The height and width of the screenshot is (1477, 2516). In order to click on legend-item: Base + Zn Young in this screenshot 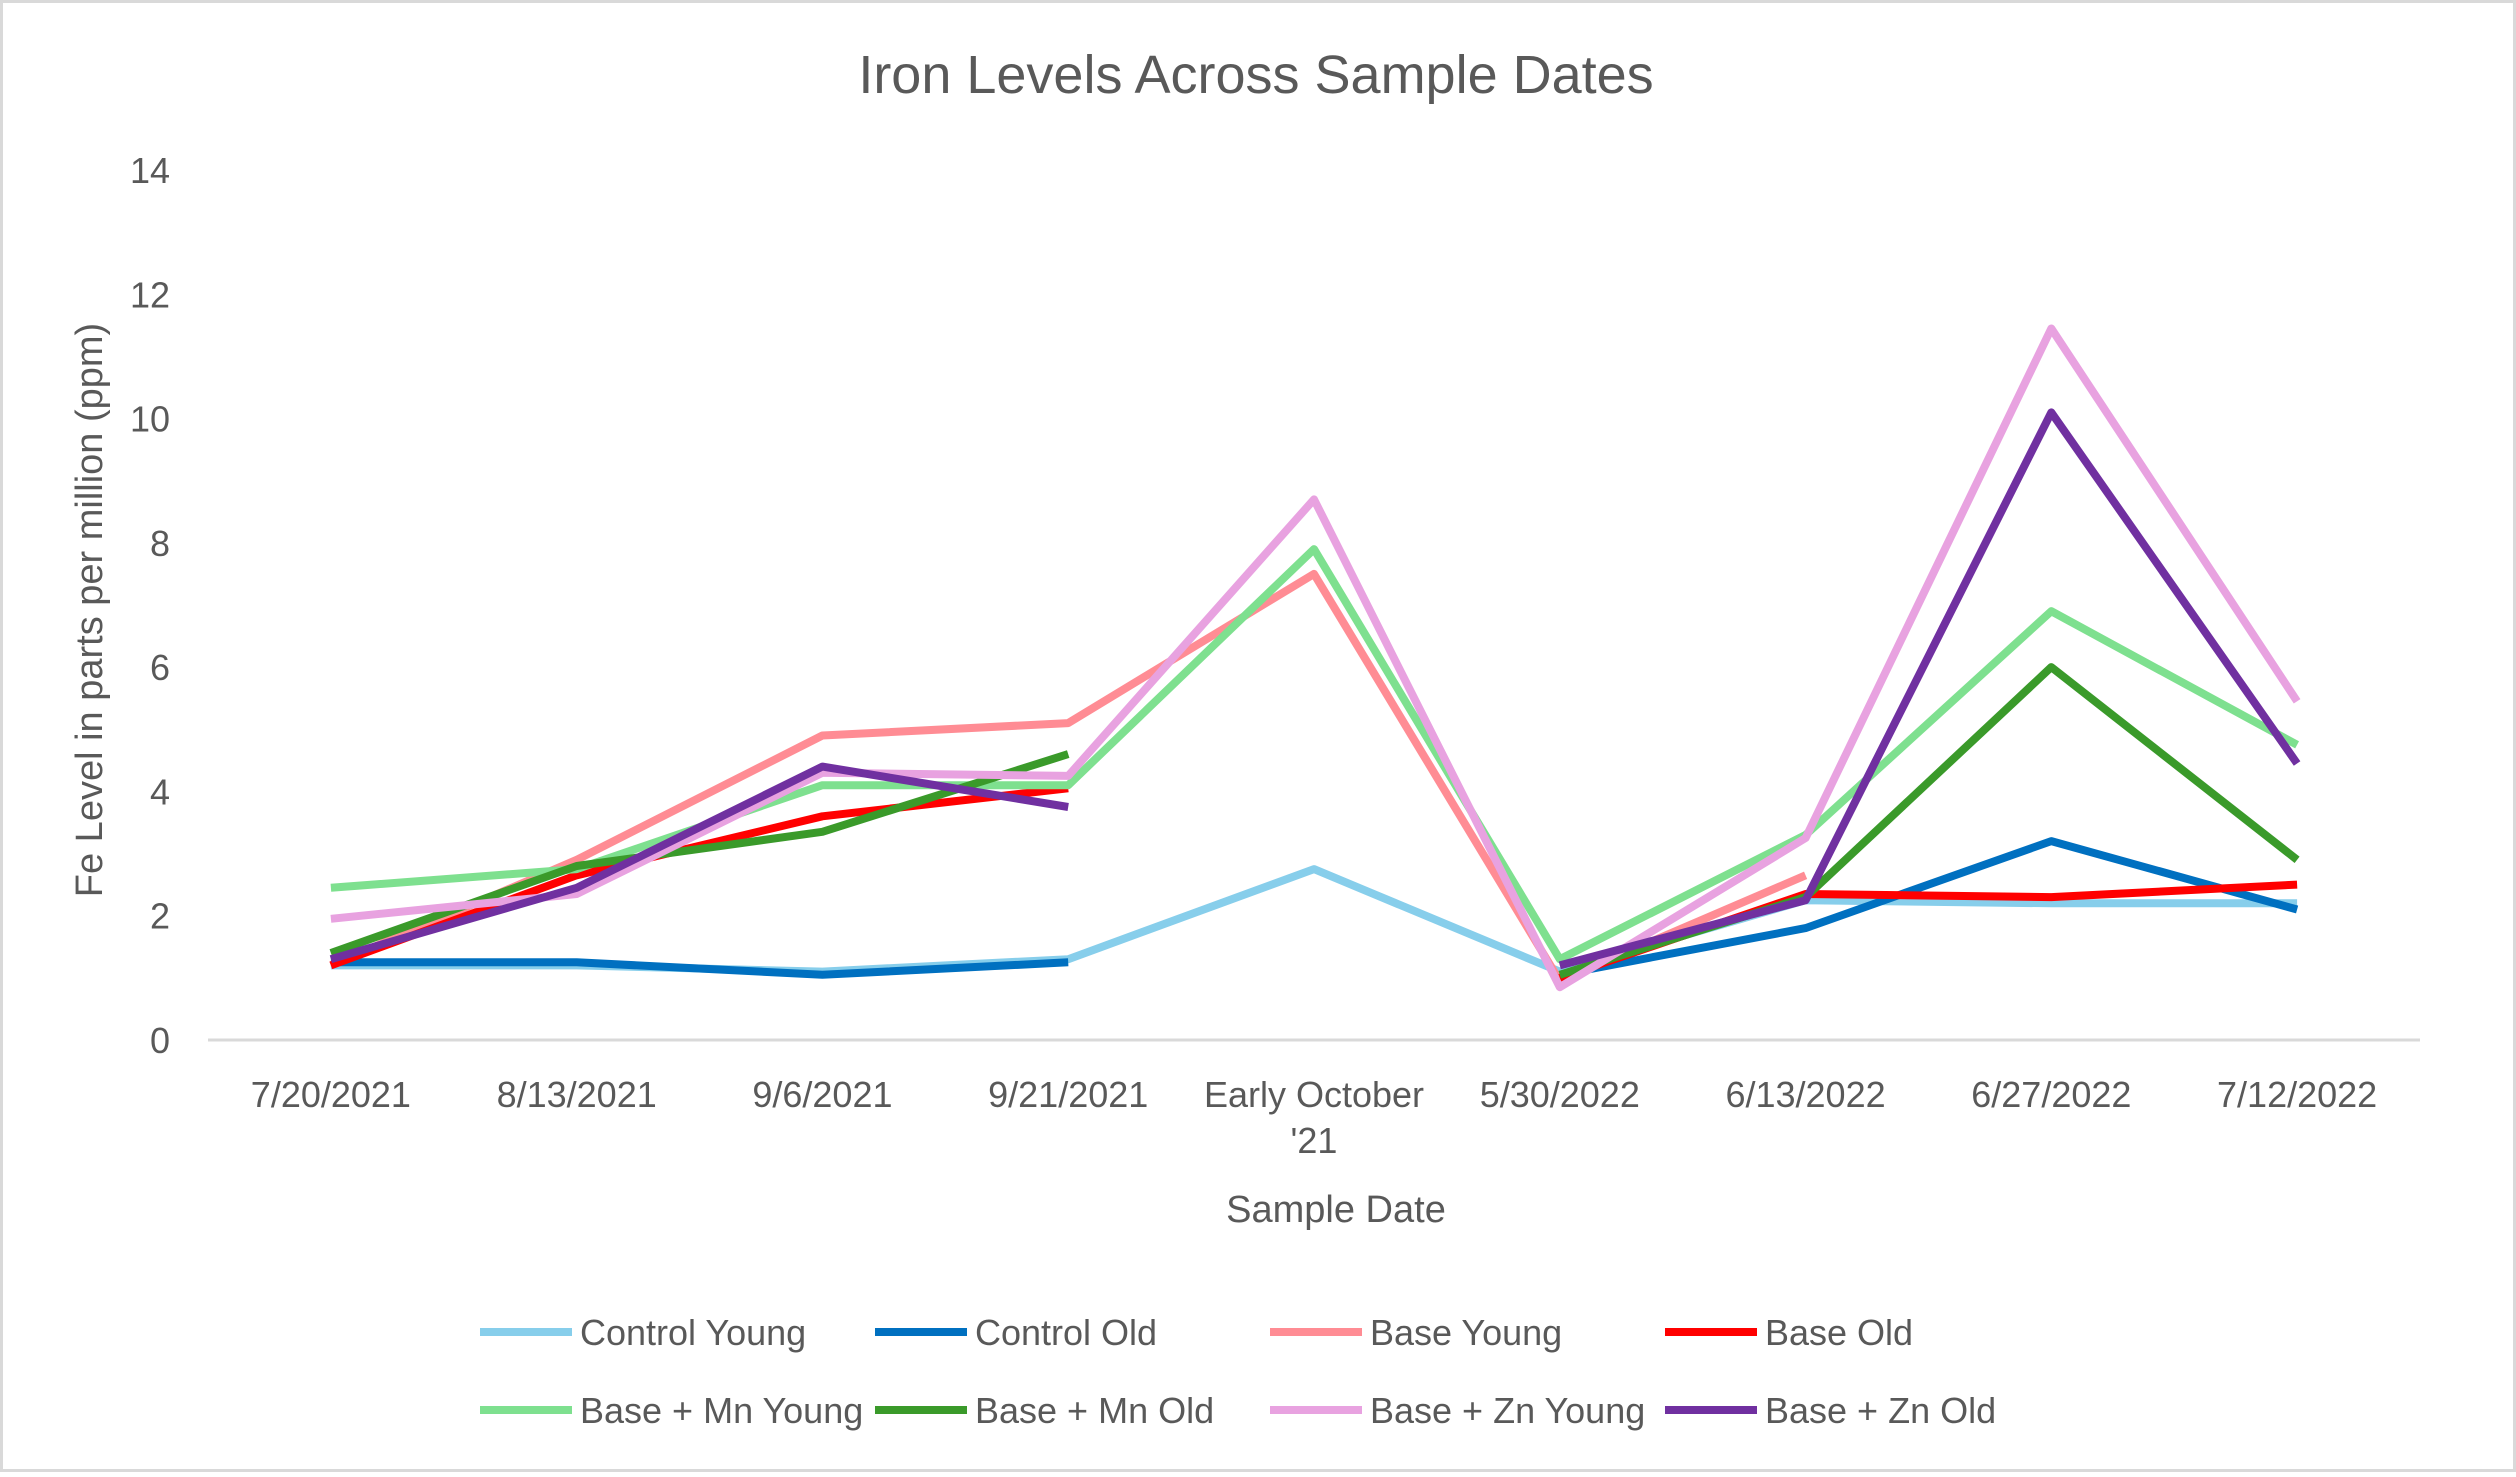, I will do `click(1457, 1410)`.